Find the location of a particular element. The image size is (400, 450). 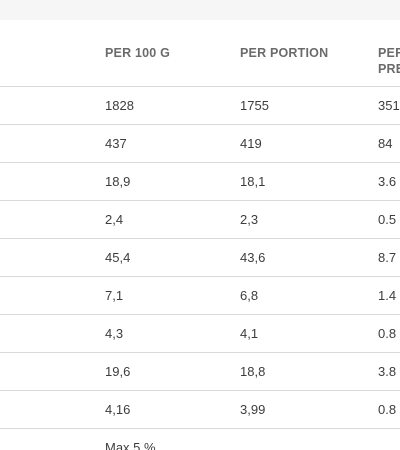

cell-per-100g: 1828 is located at coordinates (119, 105).